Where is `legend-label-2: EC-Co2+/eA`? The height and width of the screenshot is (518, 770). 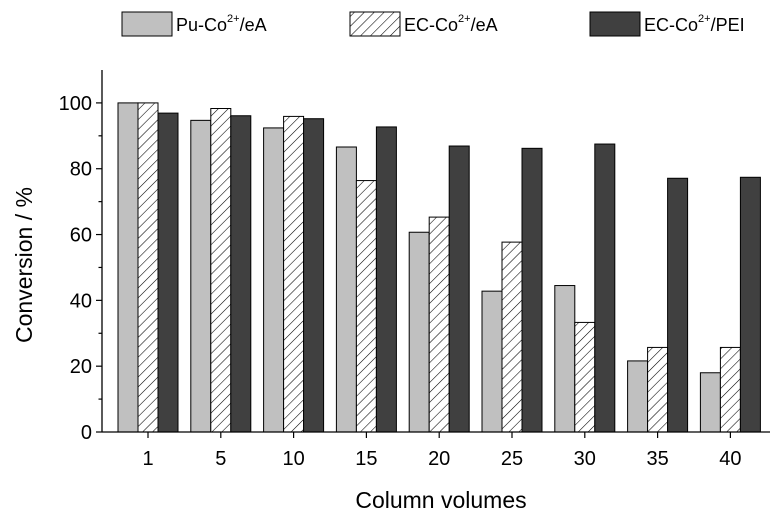 legend-label-2: EC-Co2+/eA is located at coordinates (451, 24).